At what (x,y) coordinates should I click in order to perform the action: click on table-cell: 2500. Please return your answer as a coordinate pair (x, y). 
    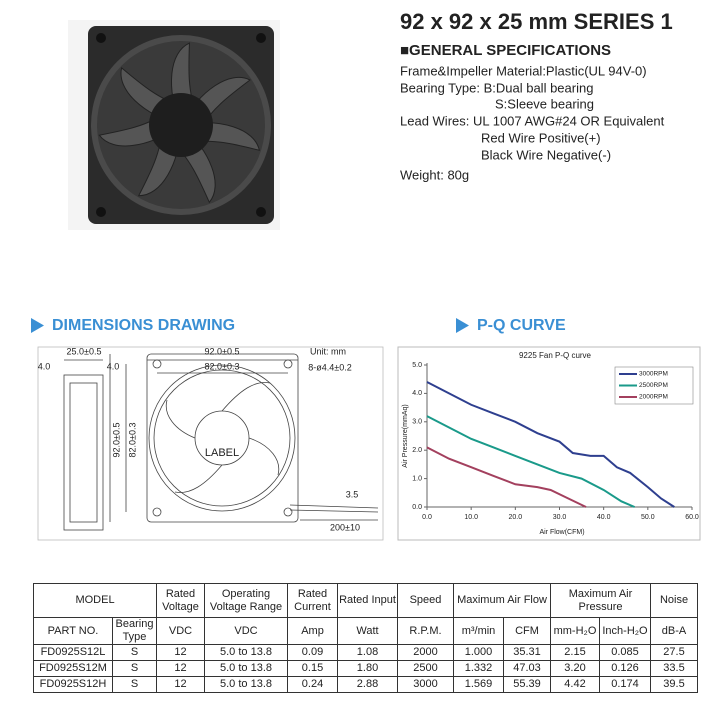
    Looking at the image, I should click on (425, 668).